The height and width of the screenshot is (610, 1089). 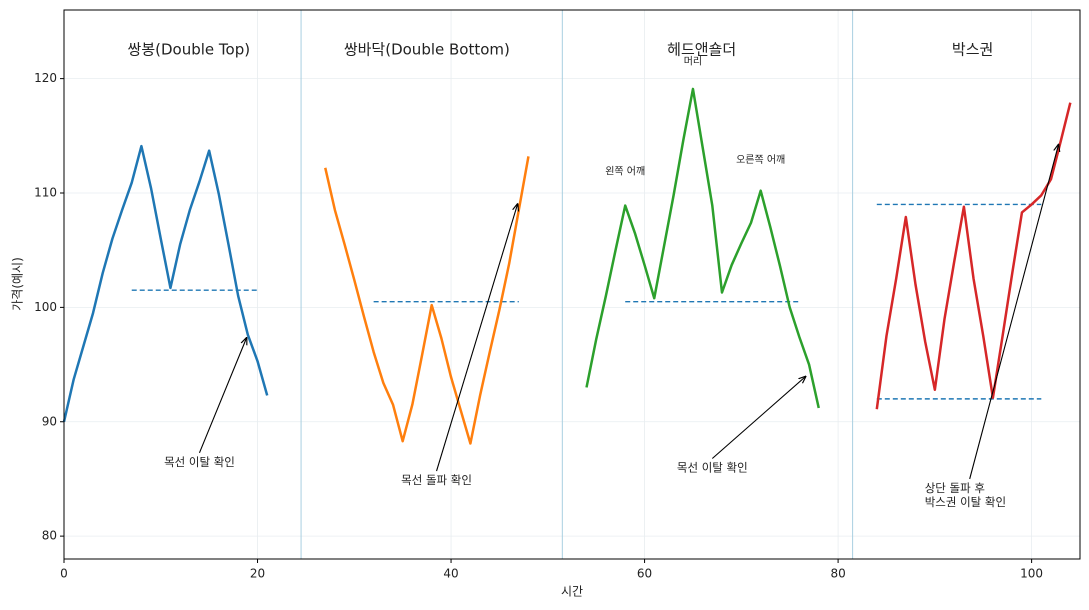 I want to click on y-tick-label: 120, so click(x=45, y=78).